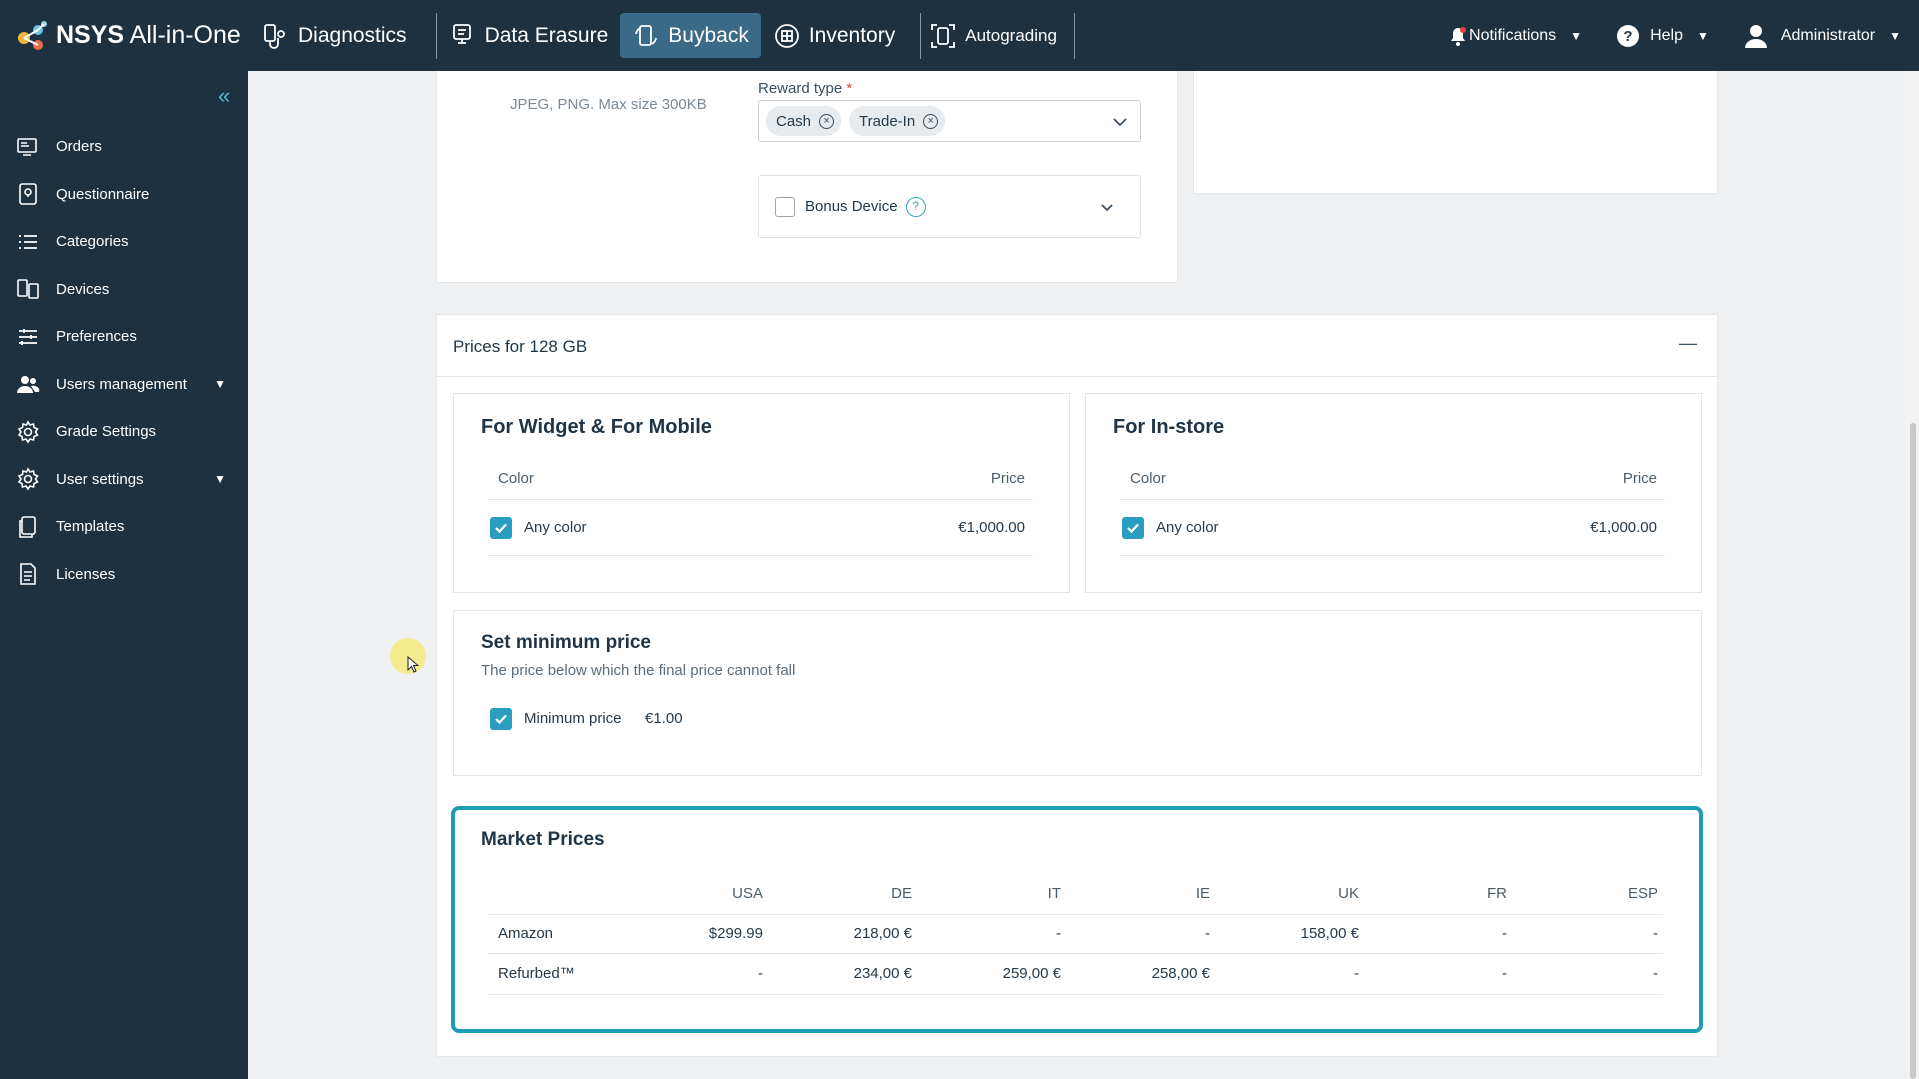 The height and width of the screenshot is (1079, 1919). I want to click on sidebar-item-label: Licenses, so click(86, 574).